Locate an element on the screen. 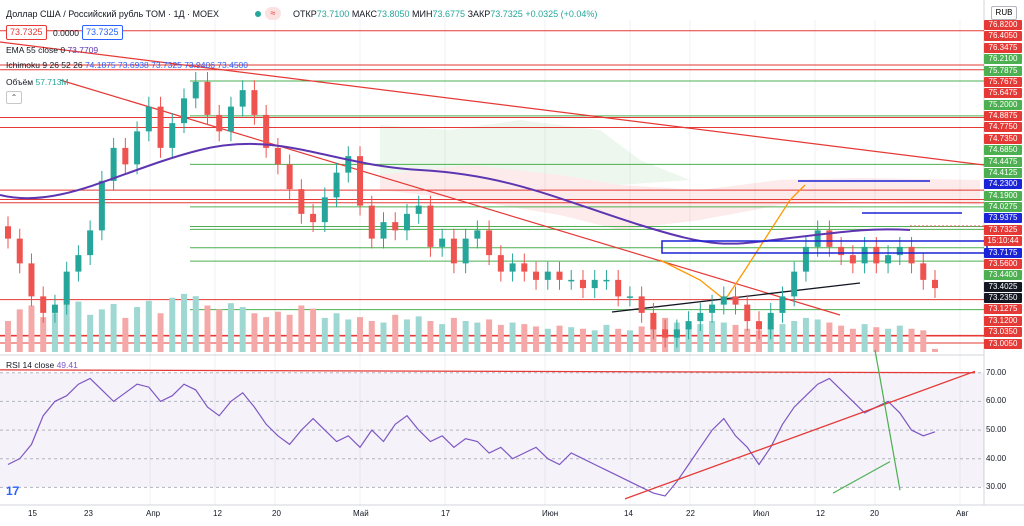 The width and height of the screenshot is (1024, 526). tradingview-logo-icon: 17 is located at coordinates (13, 491).